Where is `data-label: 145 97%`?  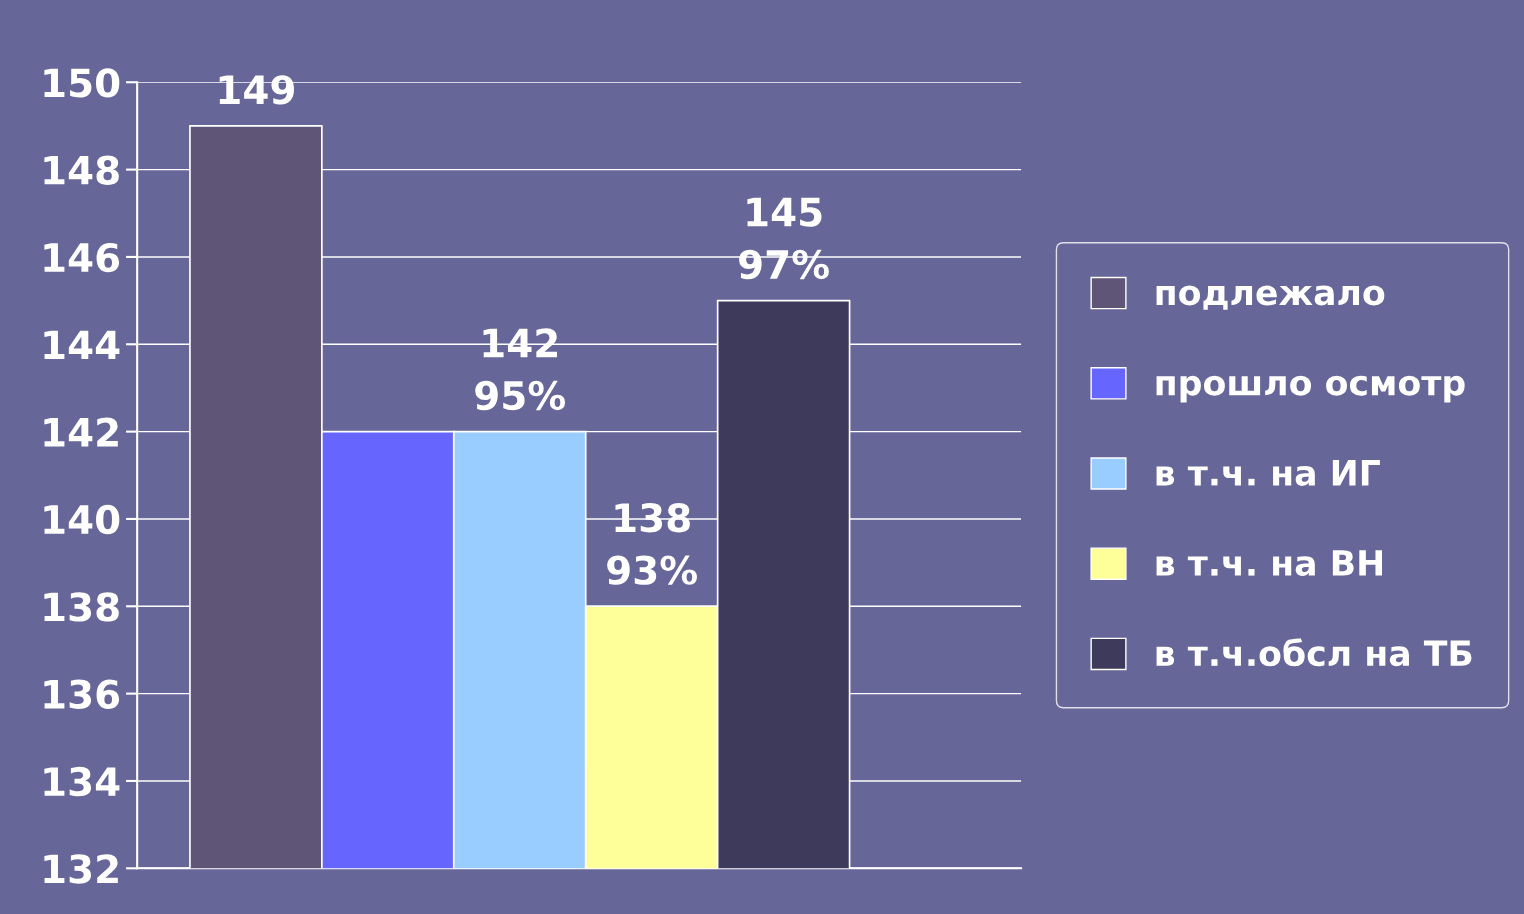
data-label: 145 97% is located at coordinates (784, 238).